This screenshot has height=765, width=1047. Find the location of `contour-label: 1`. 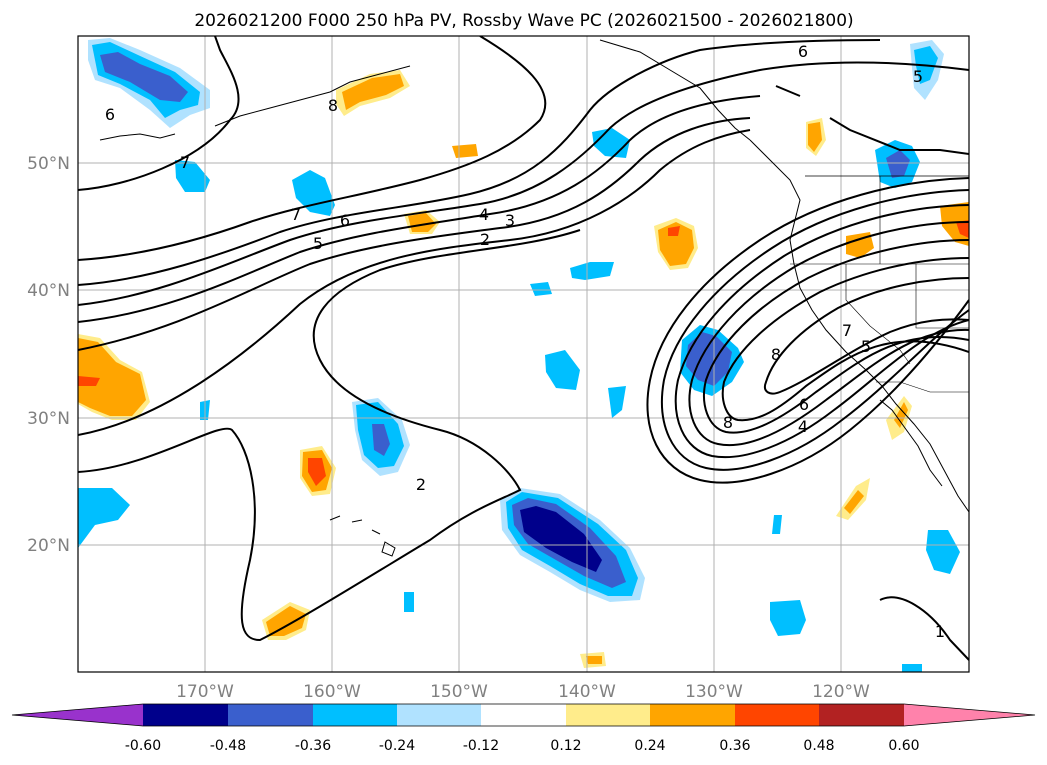

contour-label: 1 is located at coordinates (940, 631).